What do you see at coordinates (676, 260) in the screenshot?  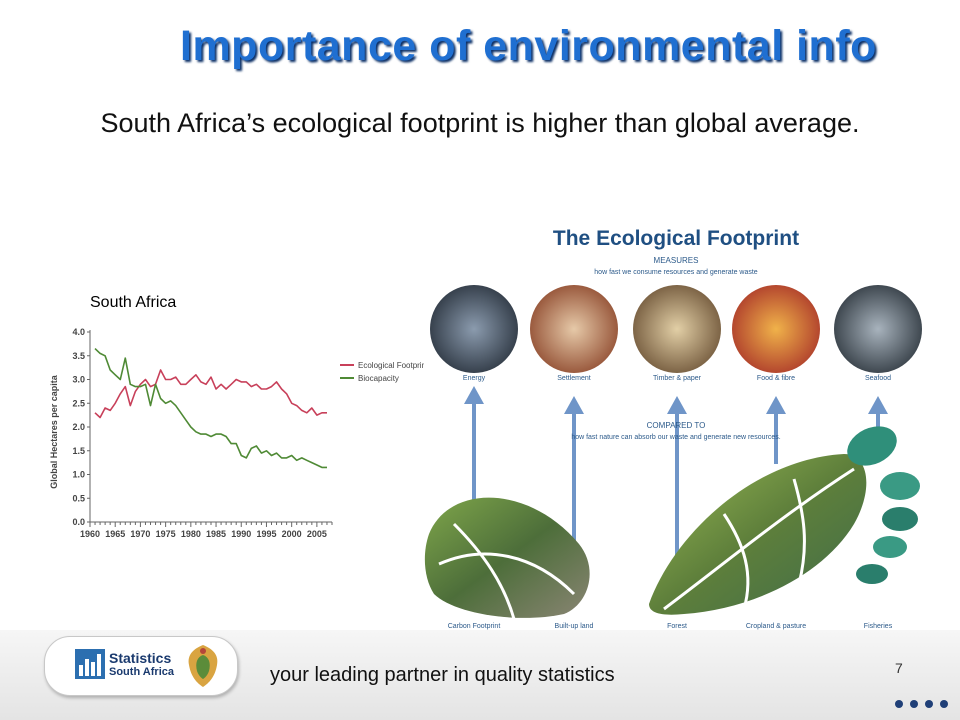 I see `measures-label: MEASURES` at bounding box center [676, 260].